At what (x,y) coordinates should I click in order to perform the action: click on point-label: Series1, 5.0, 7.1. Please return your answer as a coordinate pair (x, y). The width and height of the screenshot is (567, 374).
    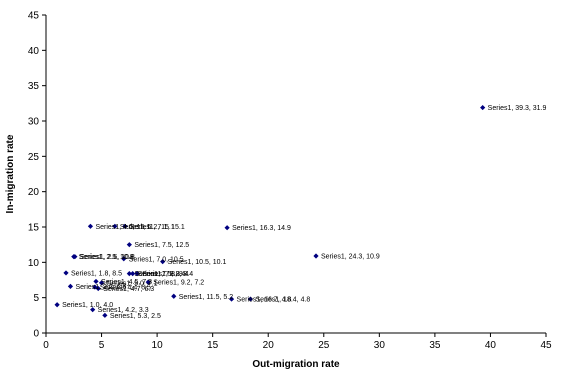
    Looking at the image, I should click on (132, 283).